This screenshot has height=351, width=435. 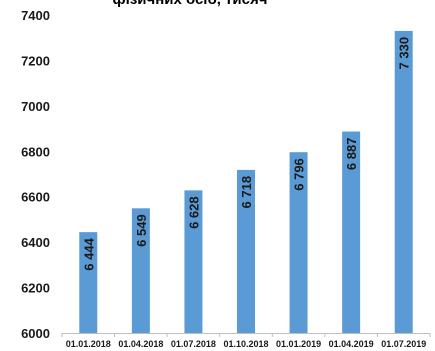 I want to click on y-tick-label: 7400, so click(x=35, y=15).